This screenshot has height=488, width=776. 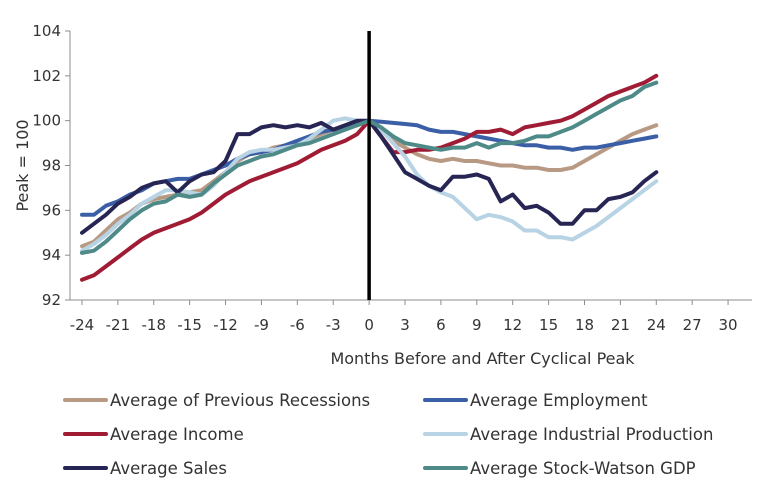 What do you see at coordinates (168, 468) in the screenshot?
I see `legend-label: Average Sales` at bounding box center [168, 468].